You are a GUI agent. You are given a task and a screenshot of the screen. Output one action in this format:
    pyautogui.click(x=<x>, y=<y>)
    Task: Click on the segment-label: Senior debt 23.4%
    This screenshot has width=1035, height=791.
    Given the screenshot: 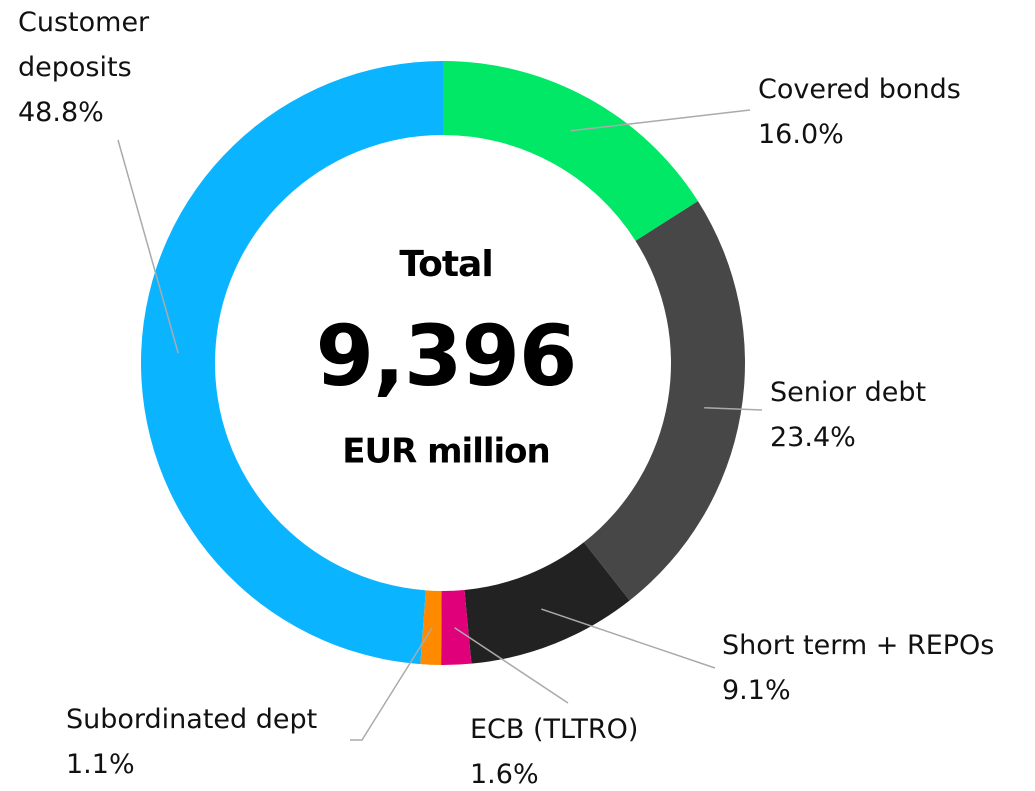 What is the action you would take?
    pyautogui.click(x=900, y=415)
    